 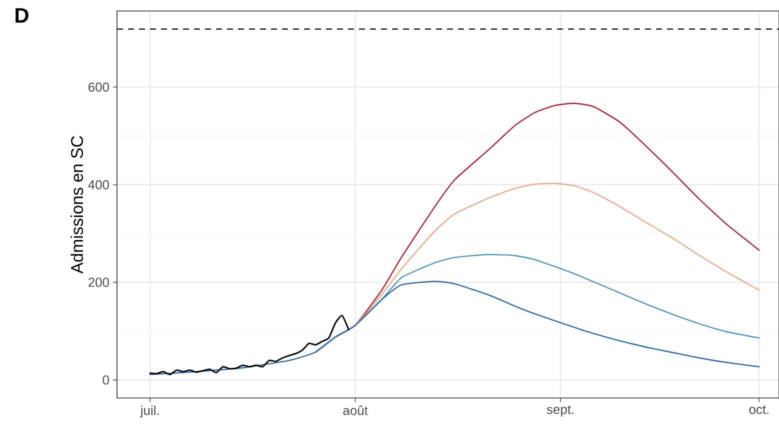 What do you see at coordinates (355, 411) in the screenshot?
I see `x-tick-label: août` at bounding box center [355, 411].